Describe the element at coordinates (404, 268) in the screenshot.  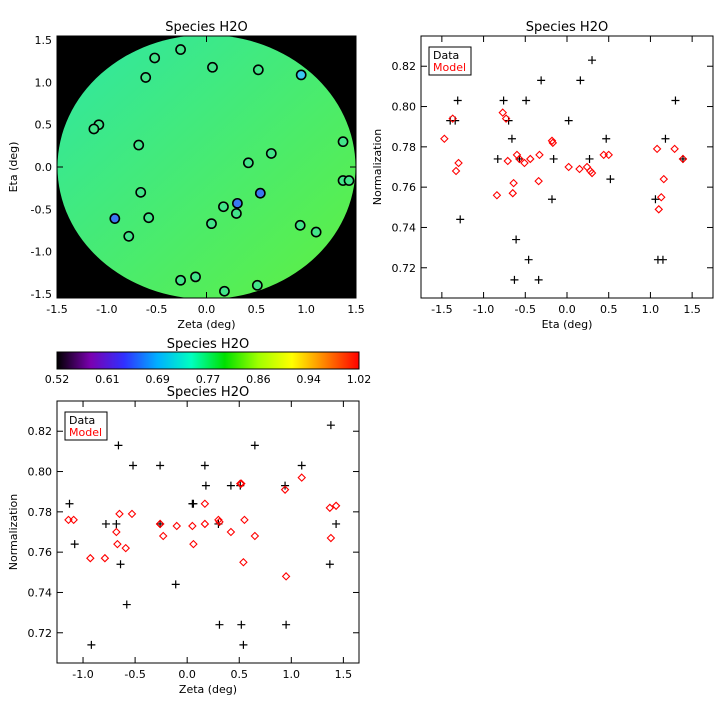
I see `y-tick-label: 0.72` at that location.